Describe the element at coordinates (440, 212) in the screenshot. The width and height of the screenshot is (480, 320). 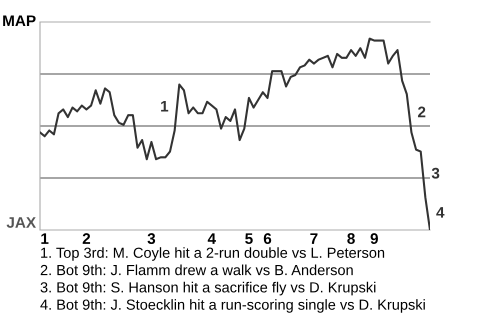
I see `text: 4` at that location.